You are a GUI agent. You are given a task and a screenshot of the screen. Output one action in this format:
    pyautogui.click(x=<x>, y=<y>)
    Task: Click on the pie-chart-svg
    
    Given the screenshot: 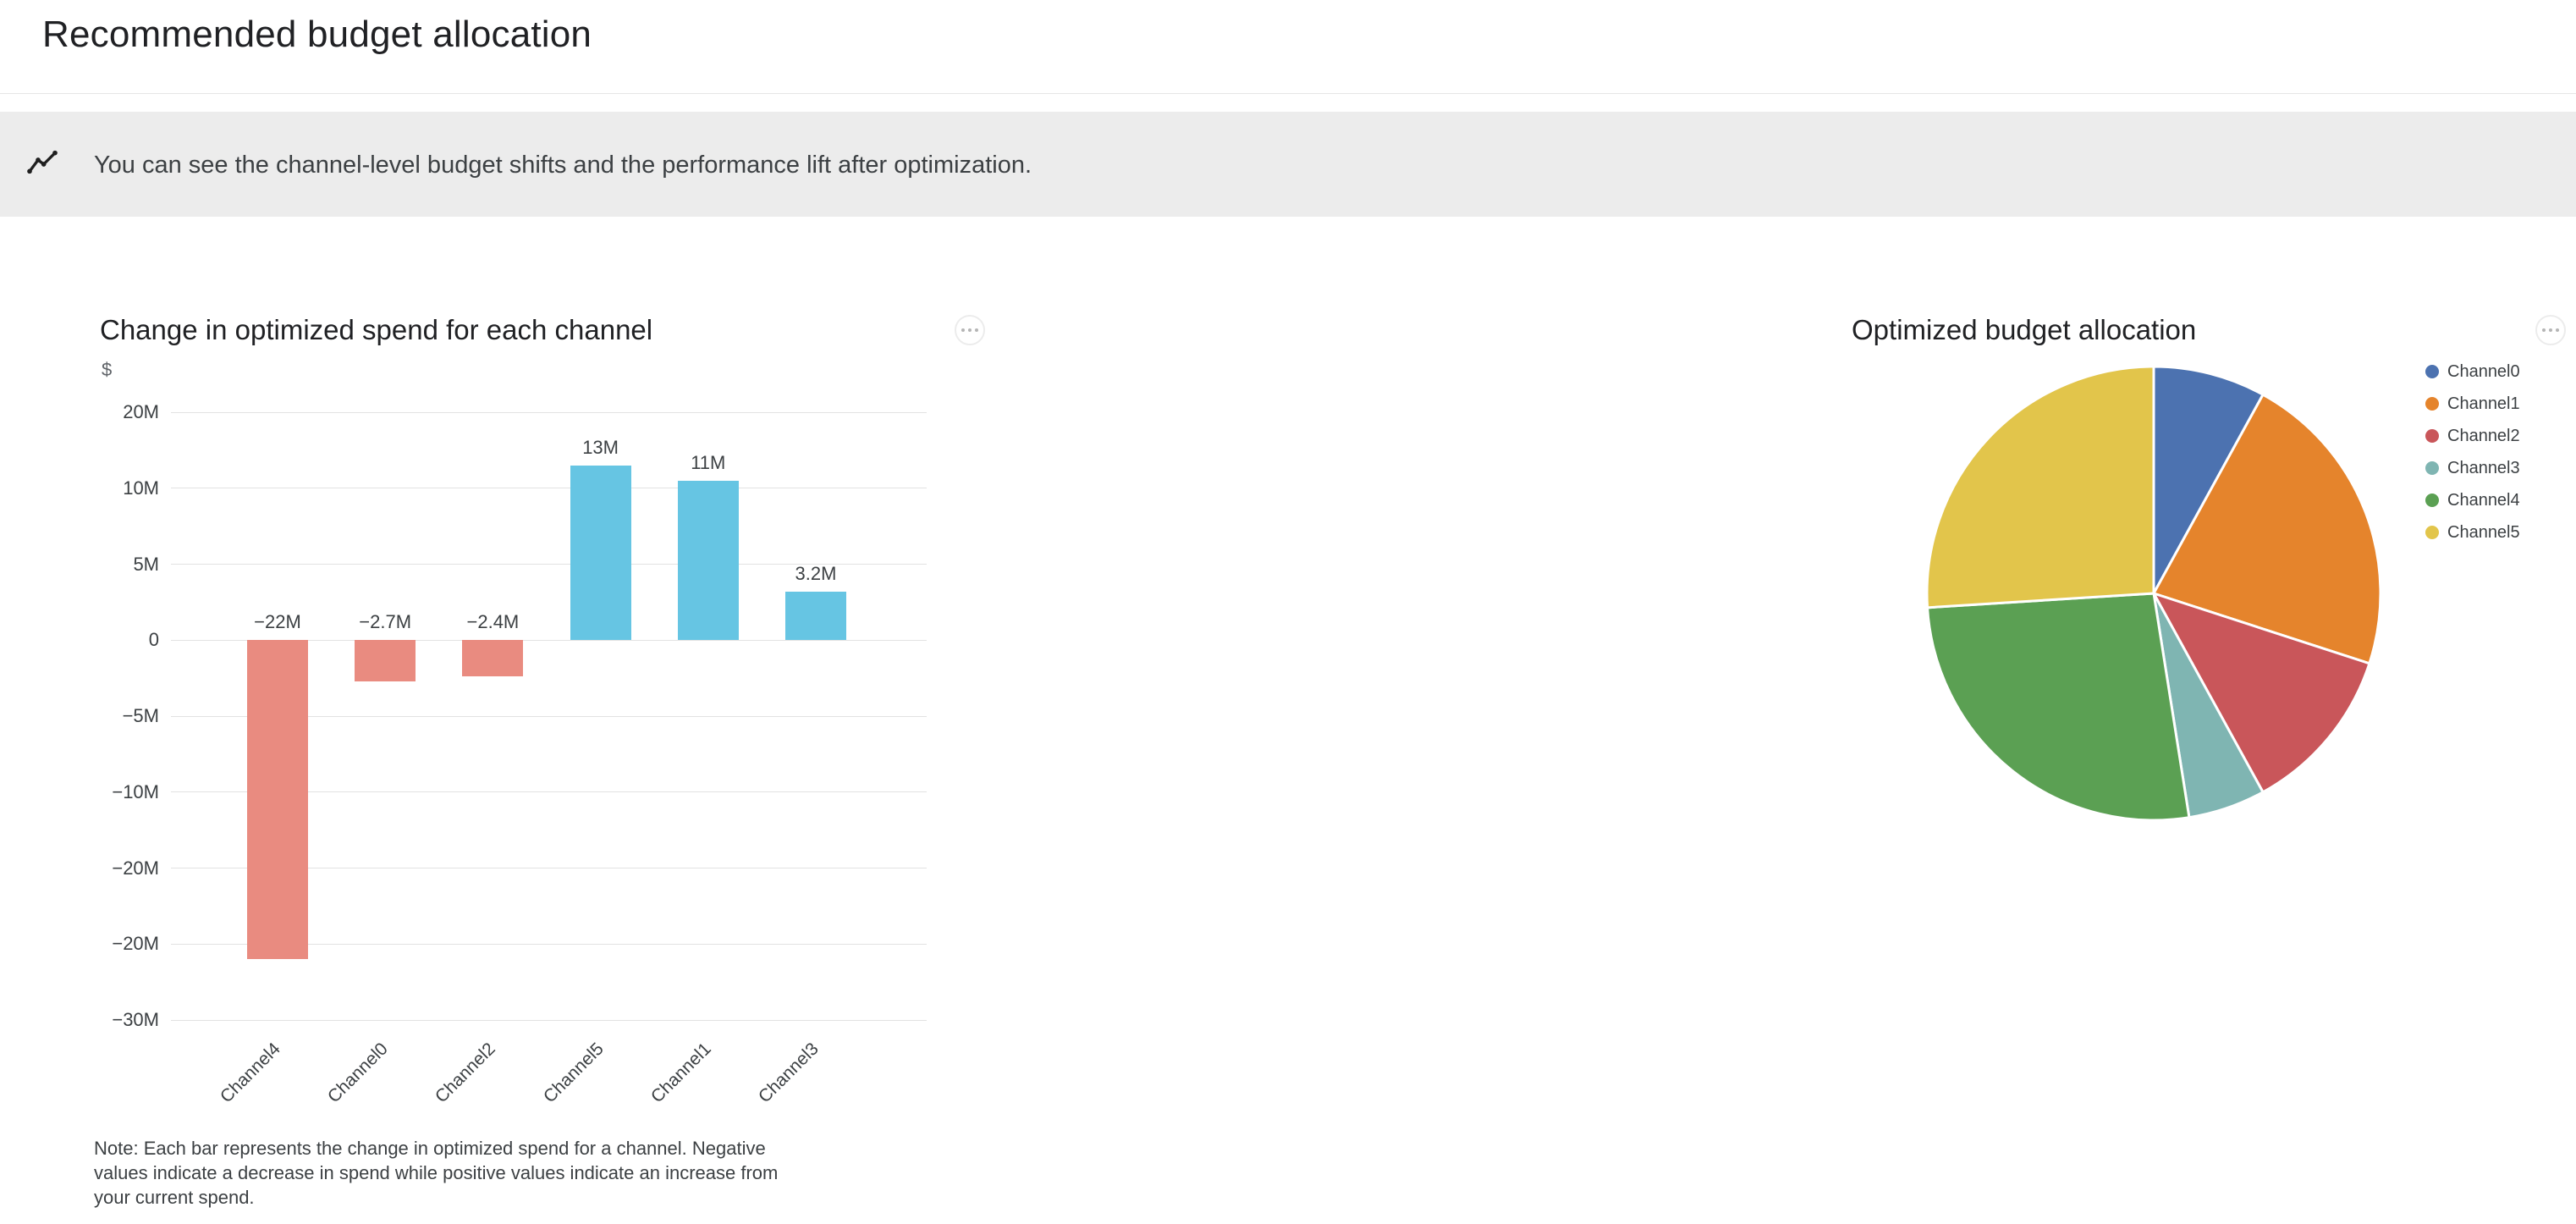 What is the action you would take?
    pyautogui.click(x=2153, y=593)
    